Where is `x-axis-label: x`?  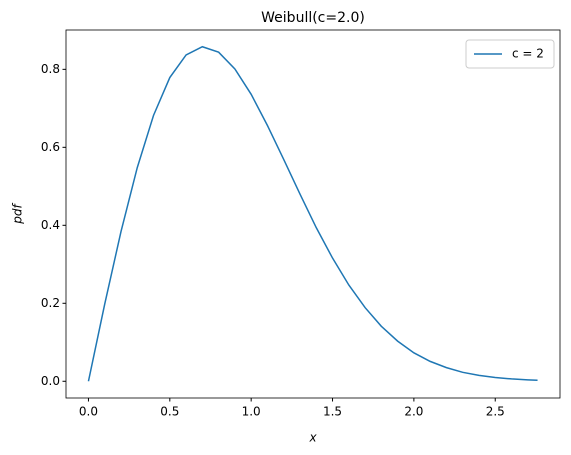
x-axis-label: x is located at coordinates (312, 438).